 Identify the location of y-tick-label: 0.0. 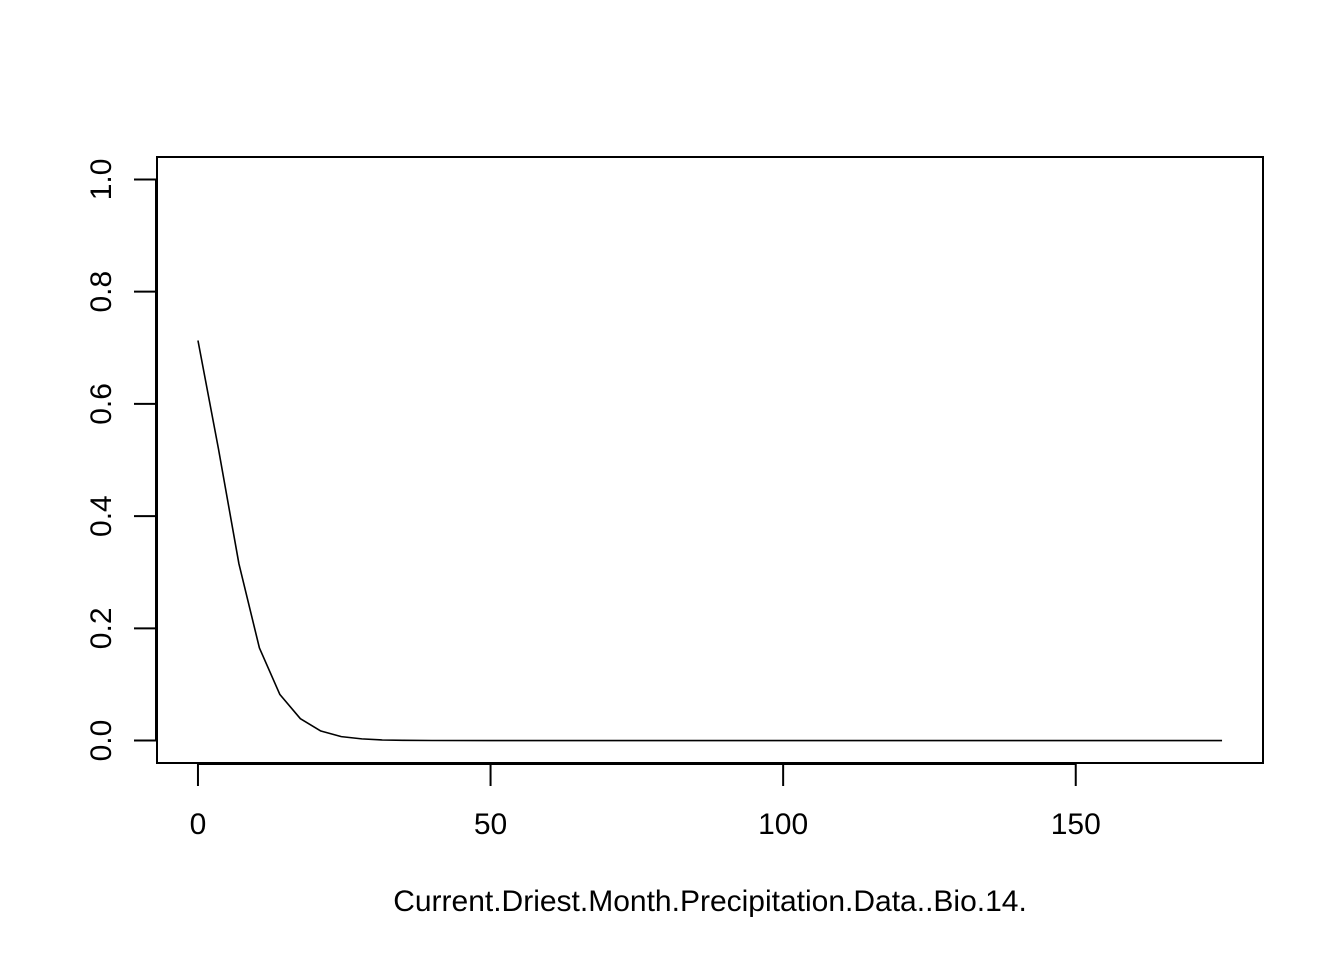
(101, 741).